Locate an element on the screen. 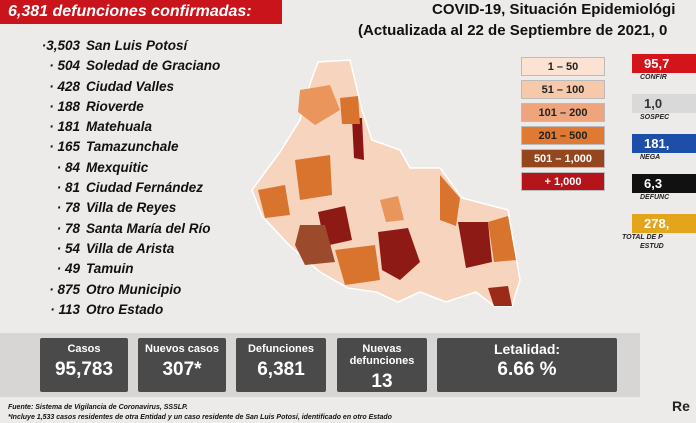 Image resolution: width=696 pixels, height=423 pixels. municipality-name: Ciudad Fernández is located at coordinates (145, 188).